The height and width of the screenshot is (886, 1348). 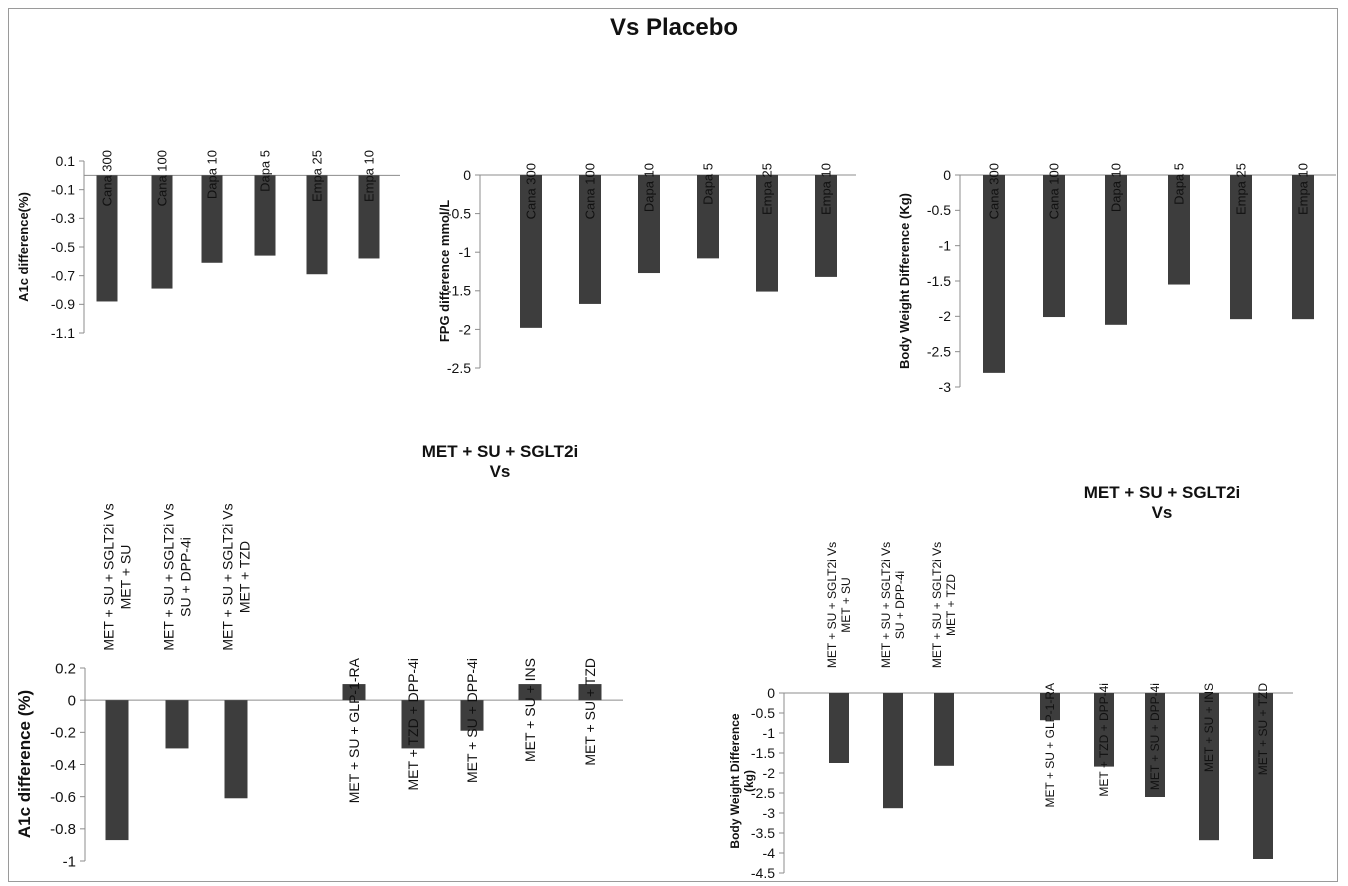 I want to click on y-tick-label: -0.7, so click(x=63, y=276).